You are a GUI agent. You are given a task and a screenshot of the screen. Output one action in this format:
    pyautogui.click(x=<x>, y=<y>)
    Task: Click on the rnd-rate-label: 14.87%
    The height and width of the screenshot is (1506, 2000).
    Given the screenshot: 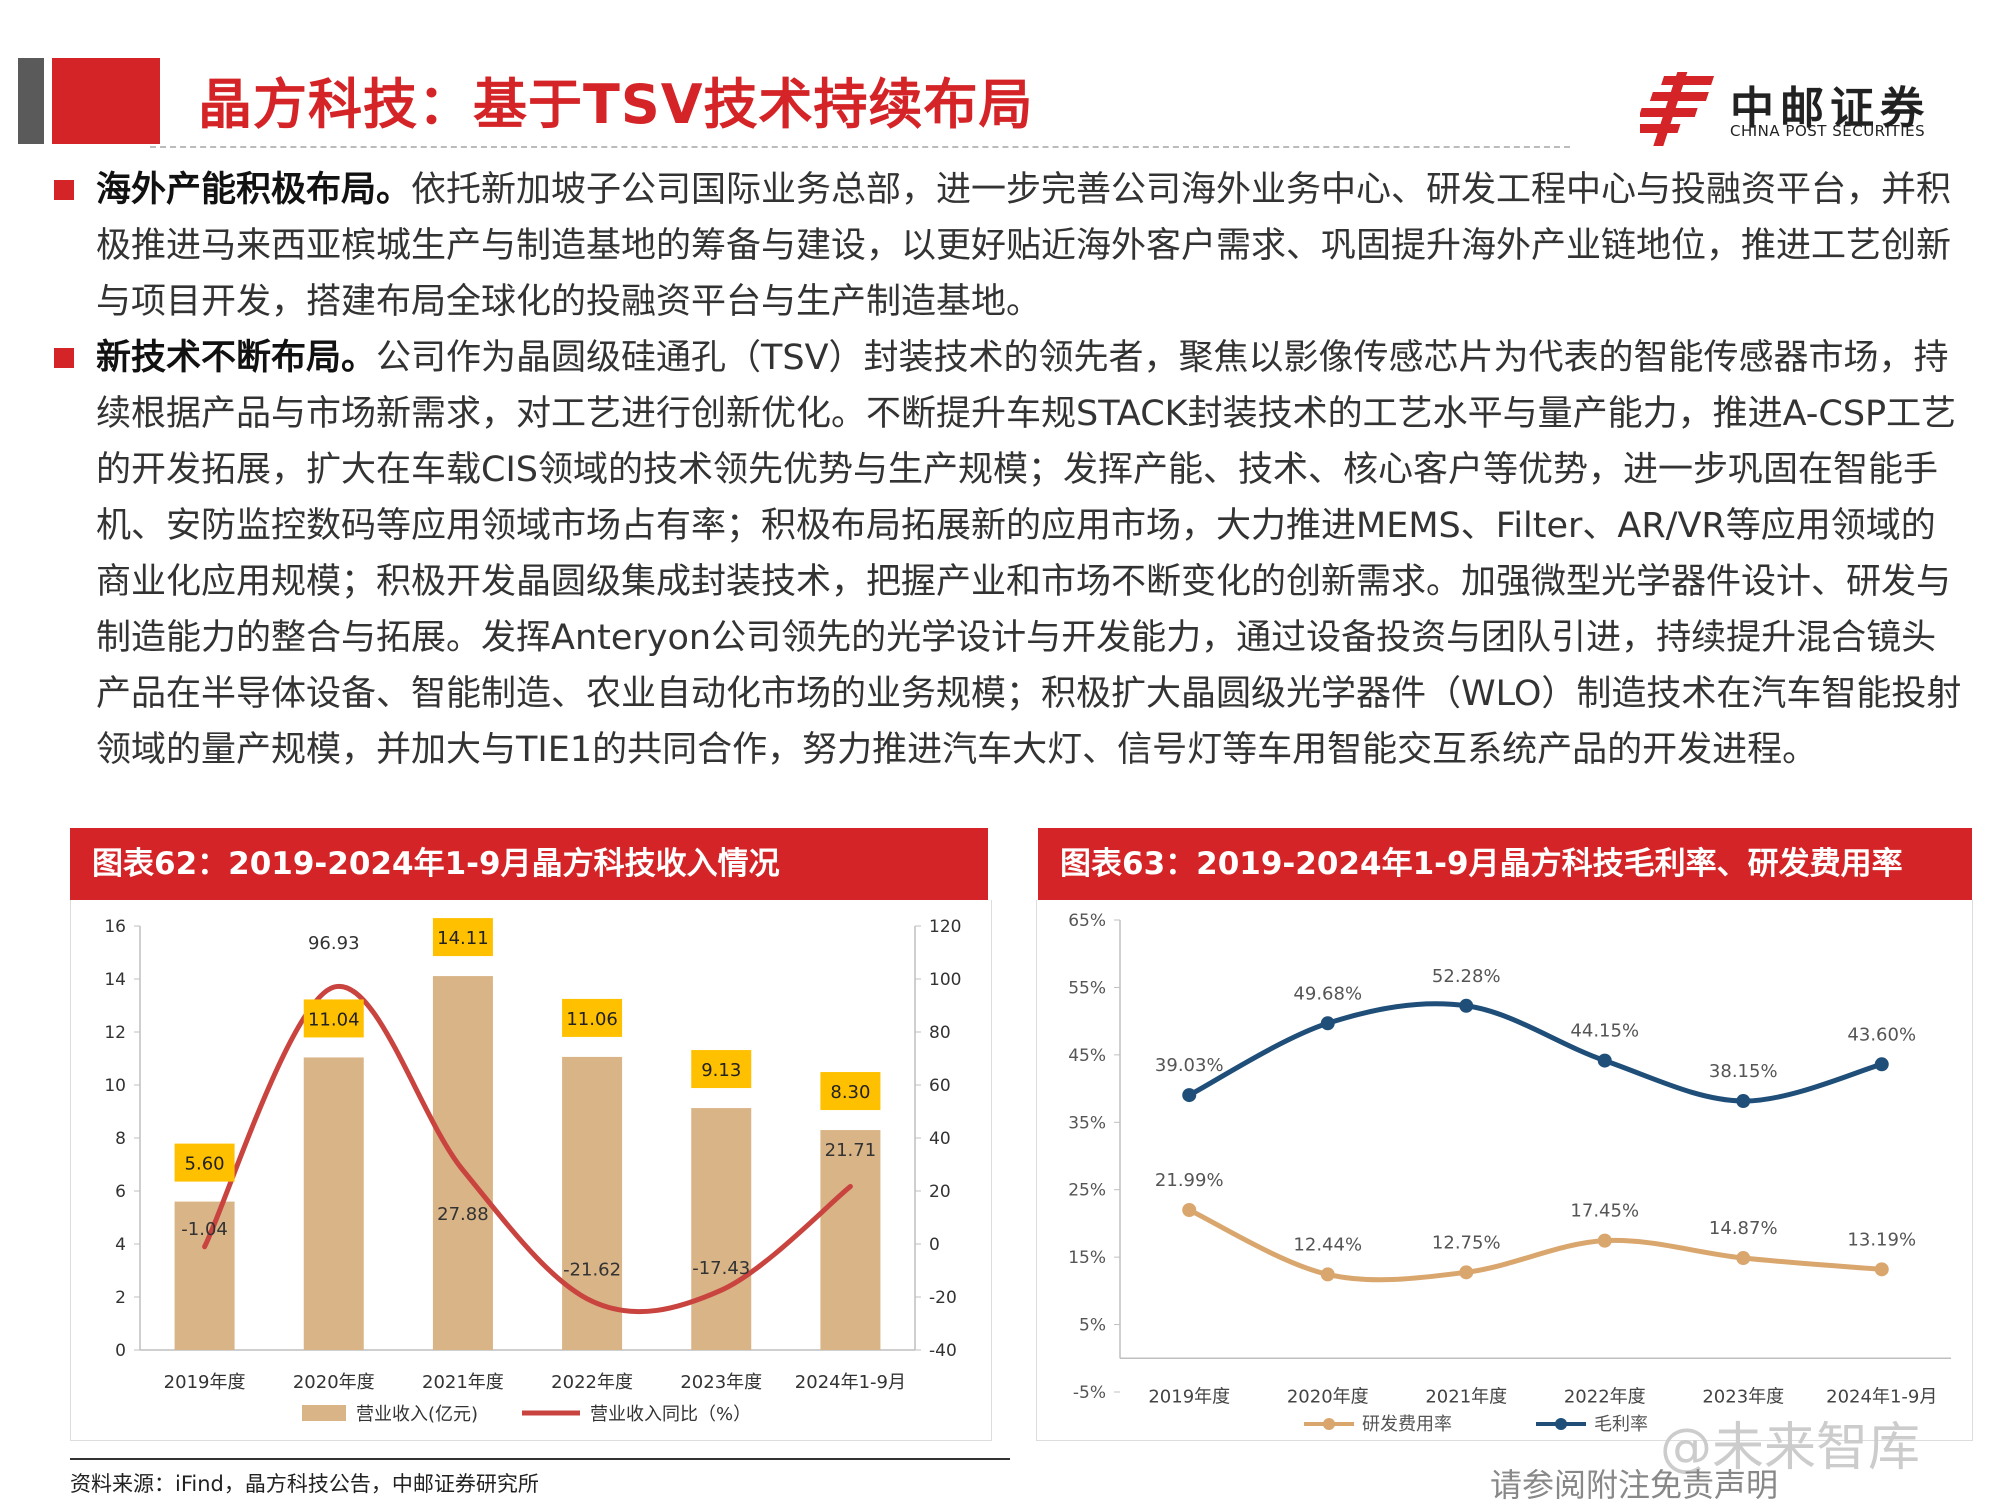 What is the action you would take?
    pyautogui.click(x=1743, y=1228)
    